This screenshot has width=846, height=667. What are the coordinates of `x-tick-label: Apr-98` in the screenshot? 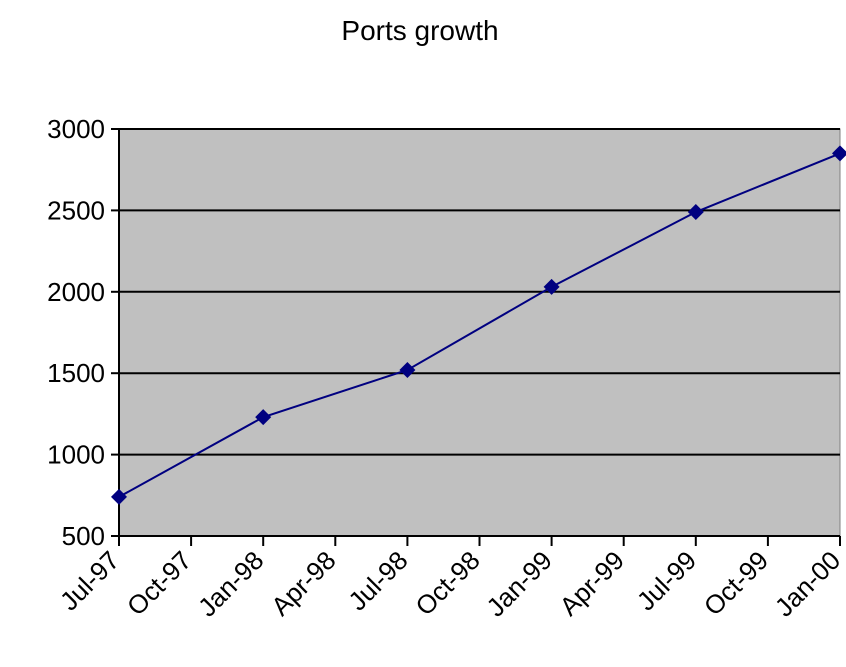 It's located at (303, 583).